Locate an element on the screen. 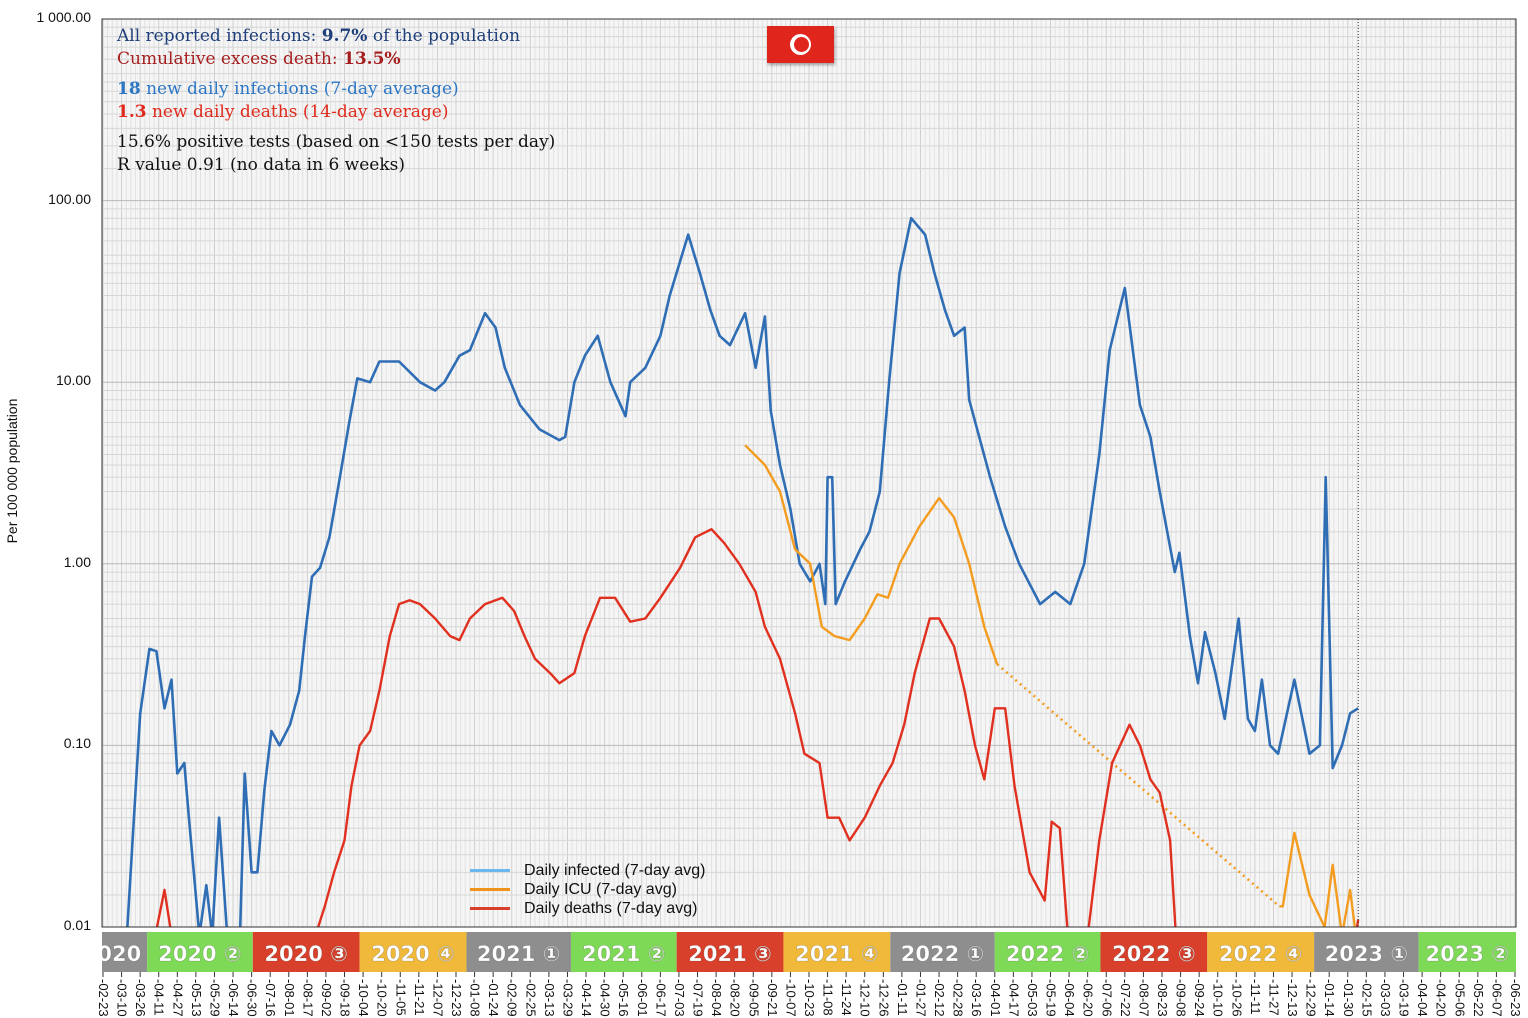  x-tick-label: -10-20 is located at coordinates (382, 998).